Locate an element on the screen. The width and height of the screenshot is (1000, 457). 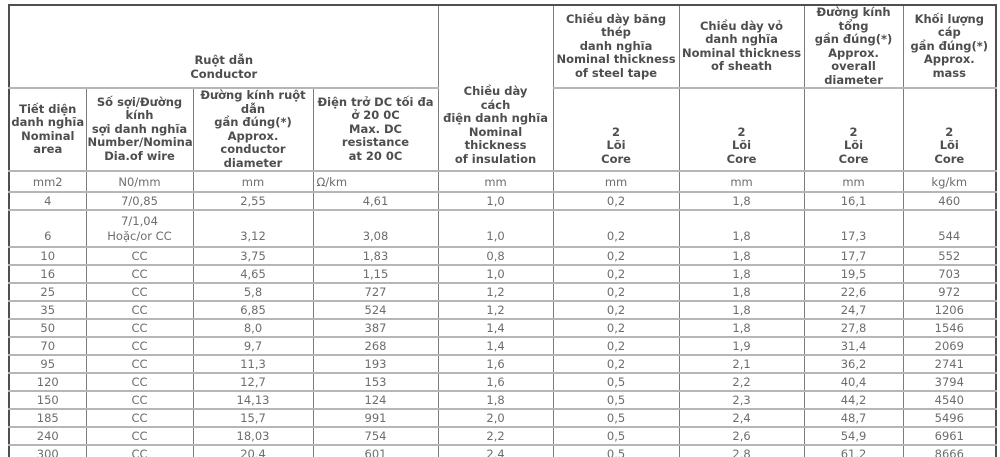
cell-nominal-area: 25 is located at coordinates (47, 292).